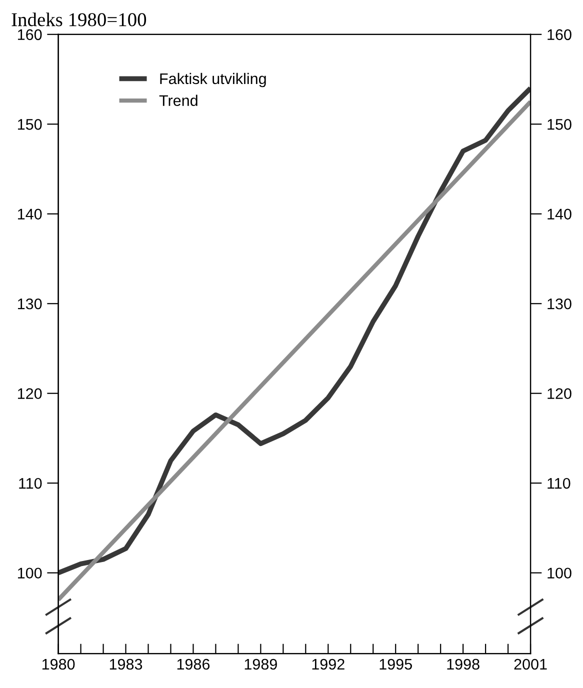 The width and height of the screenshot is (583, 688). I want to click on x-tick-label: 1989, so click(260, 664).